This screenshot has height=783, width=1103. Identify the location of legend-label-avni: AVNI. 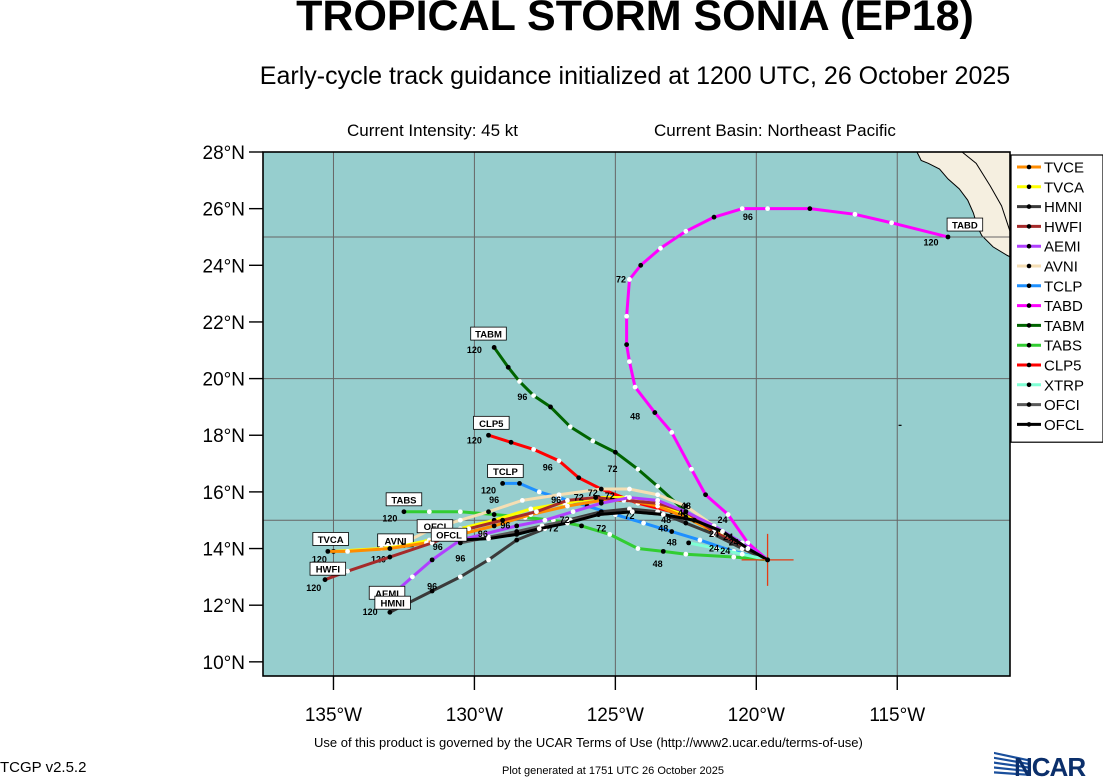
(1061, 267).